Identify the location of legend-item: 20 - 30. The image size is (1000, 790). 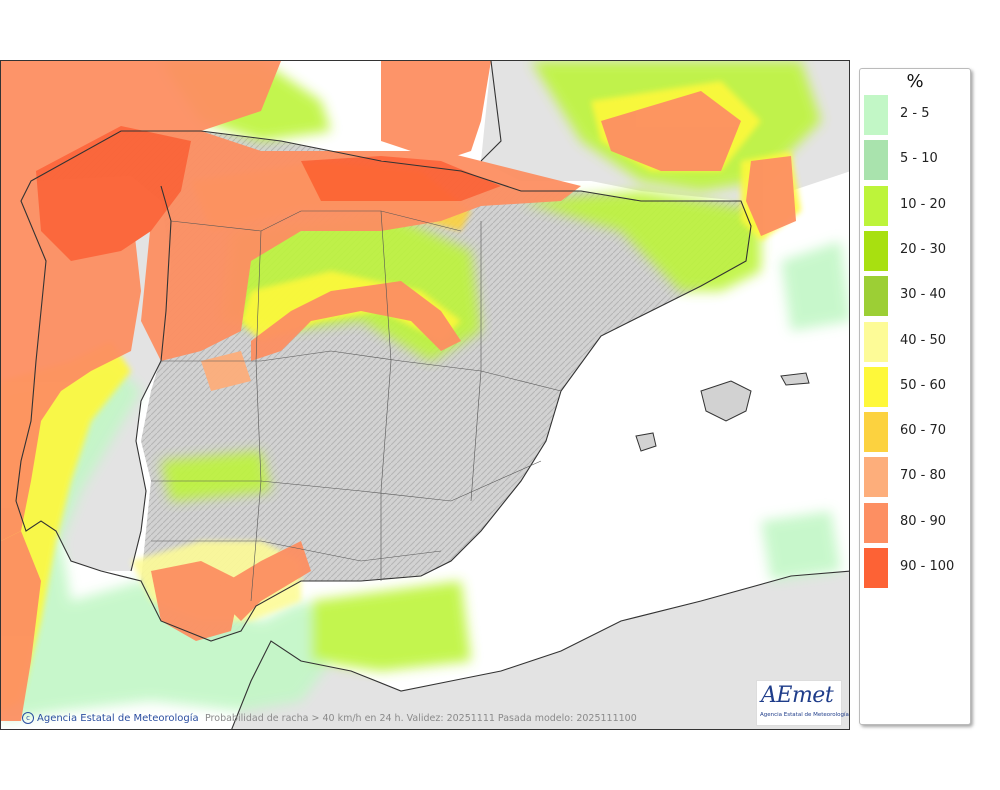
(916, 250).